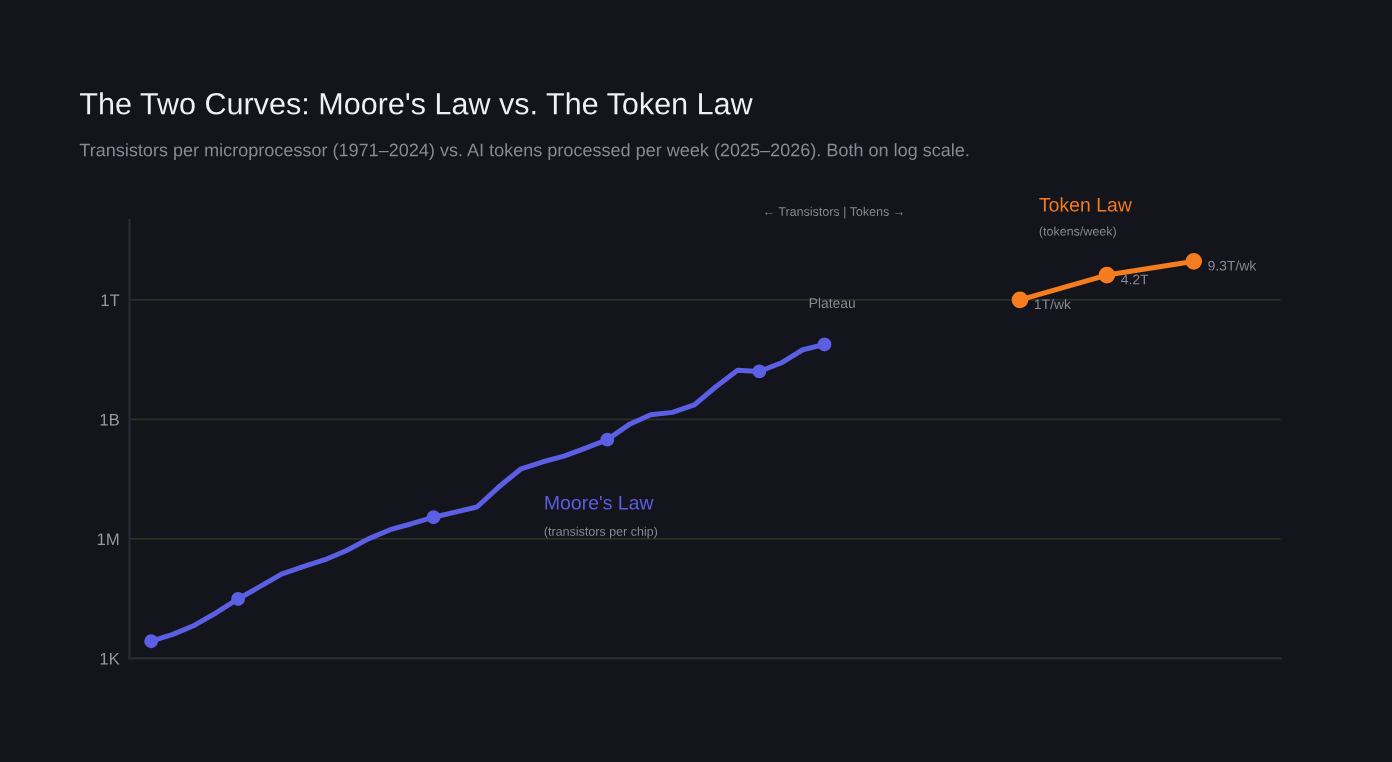 This screenshot has height=762, width=1392. What do you see at coordinates (1085, 204) in the screenshot?
I see `text: Token Law` at bounding box center [1085, 204].